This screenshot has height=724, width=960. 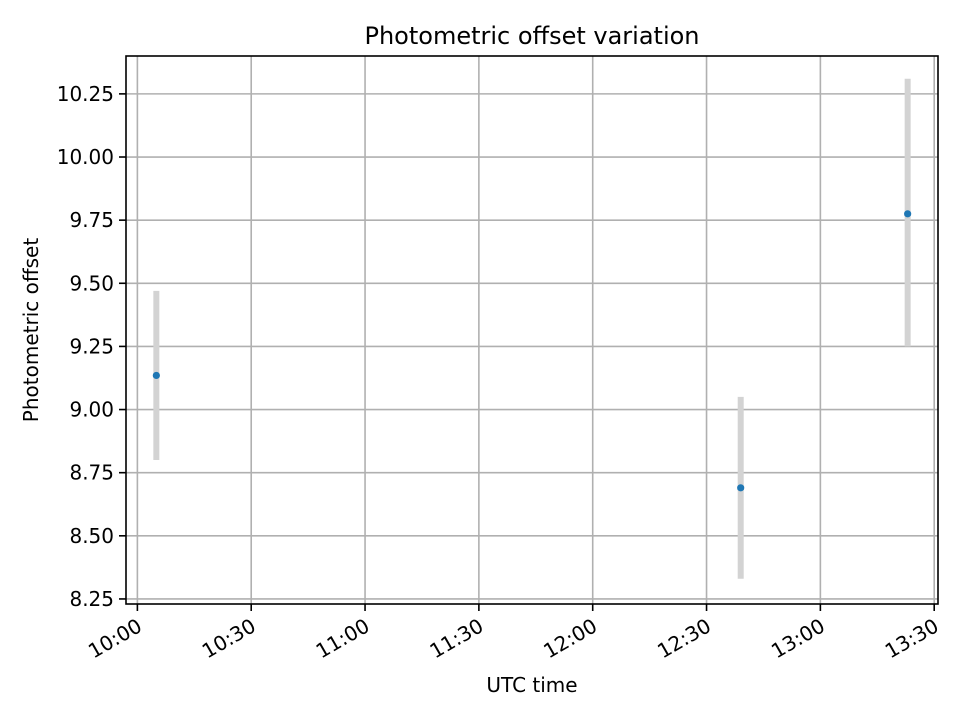 What do you see at coordinates (31, 330) in the screenshot?
I see `y-axis-label: Photometric offset` at bounding box center [31, 330].